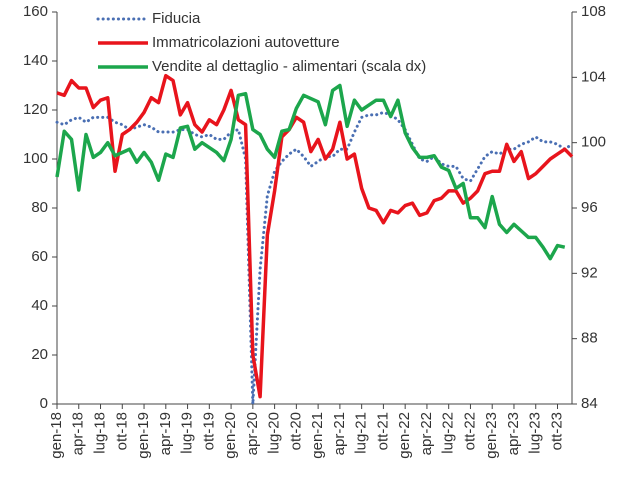 The width and height of the screenshot is (627, 483). What do you see at coordinates (589, 338) in the screenshot?
I see `y2-tick-label: 88` at bounding box center [589, 338].